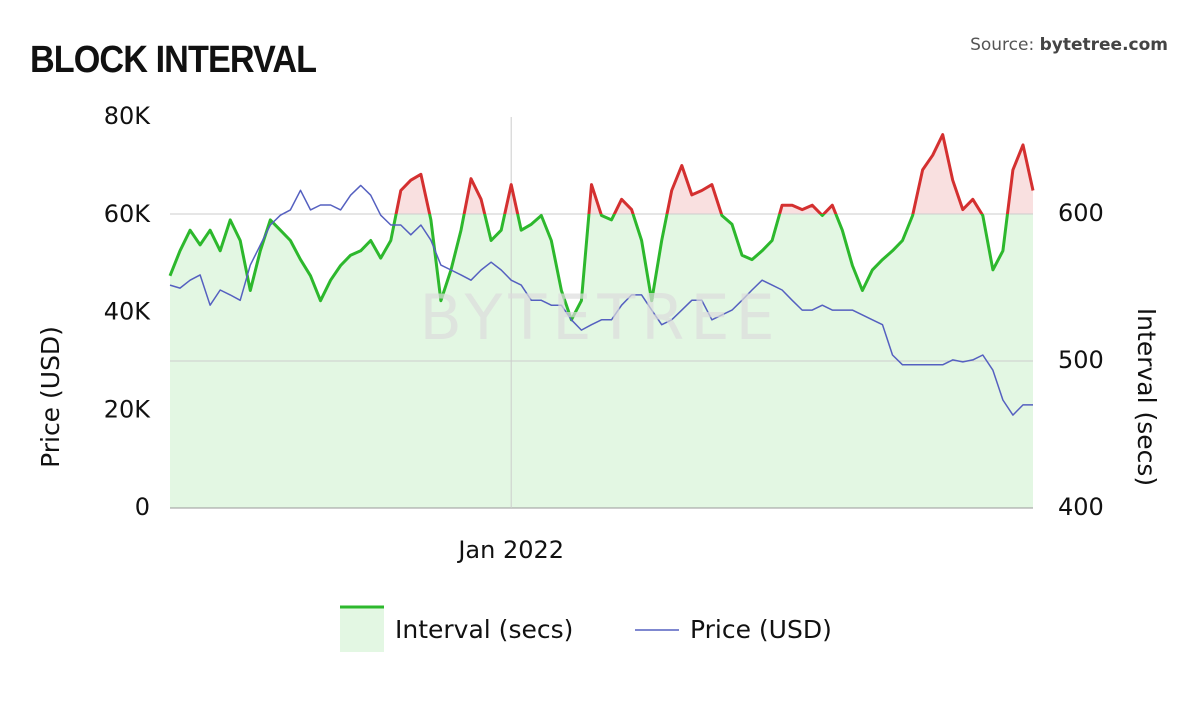 This screenshot has width=1200, height=701. I want to click on y-tick-label: 0, so click(142, 507).